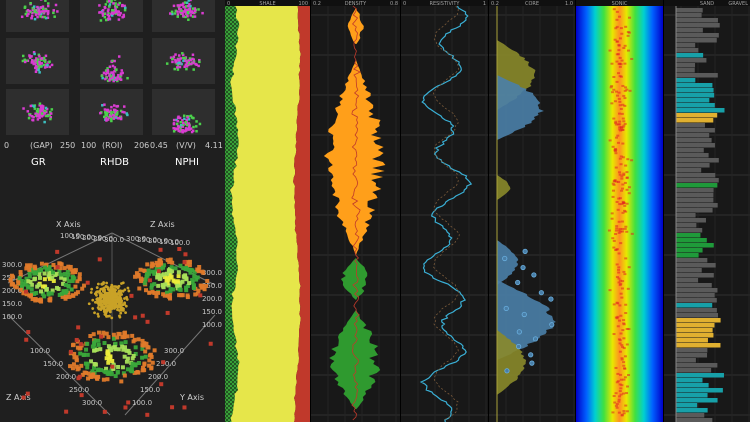 This screenshot has height=422, width=750. I want to click on density-green-band, so click(354, 279).